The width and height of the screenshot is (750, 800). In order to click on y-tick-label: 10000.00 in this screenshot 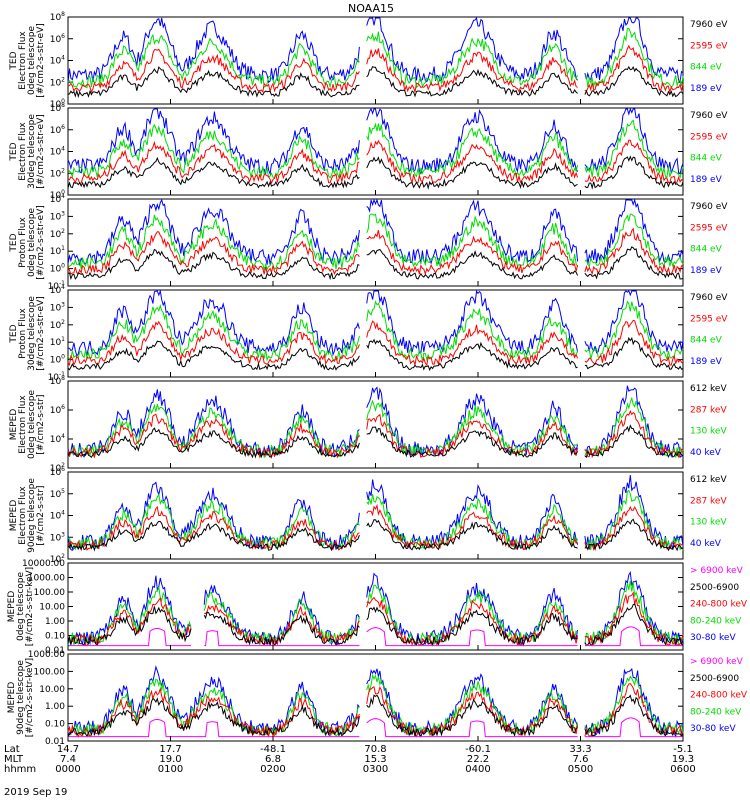, I will do `click(43, 564)`.